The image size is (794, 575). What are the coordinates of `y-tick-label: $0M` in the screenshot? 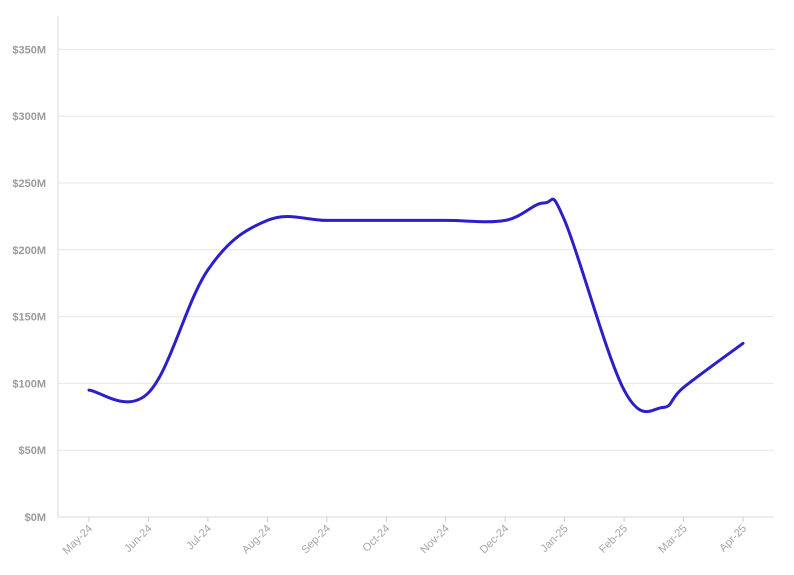 It's located at (35, 518).